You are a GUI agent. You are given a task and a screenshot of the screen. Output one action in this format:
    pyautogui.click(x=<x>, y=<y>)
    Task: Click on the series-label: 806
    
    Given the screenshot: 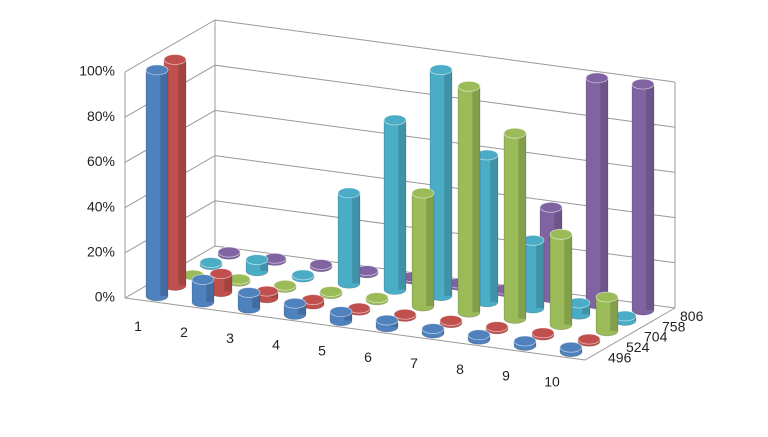 What is the action you would take?
    pyautogui.click(x=692, y=316)
    